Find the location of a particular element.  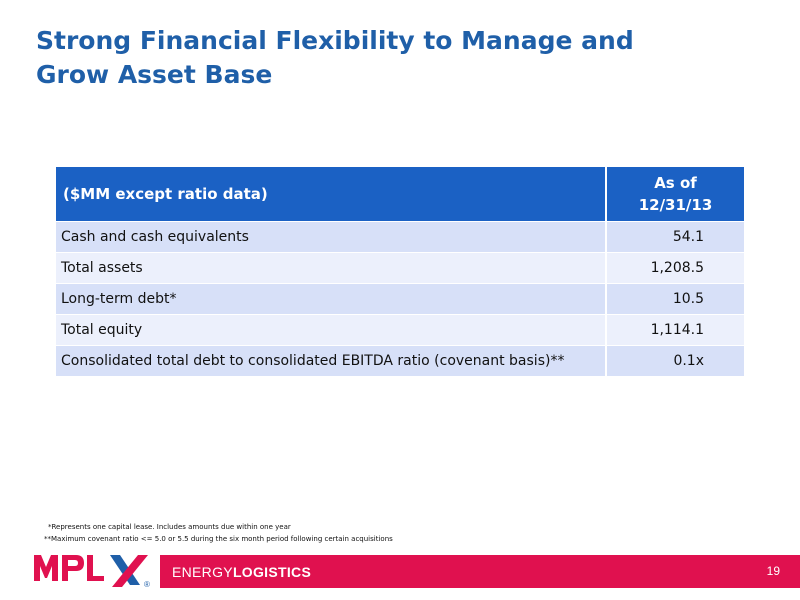

row-label: Long-term debt* is located at coordinates (331, 299).